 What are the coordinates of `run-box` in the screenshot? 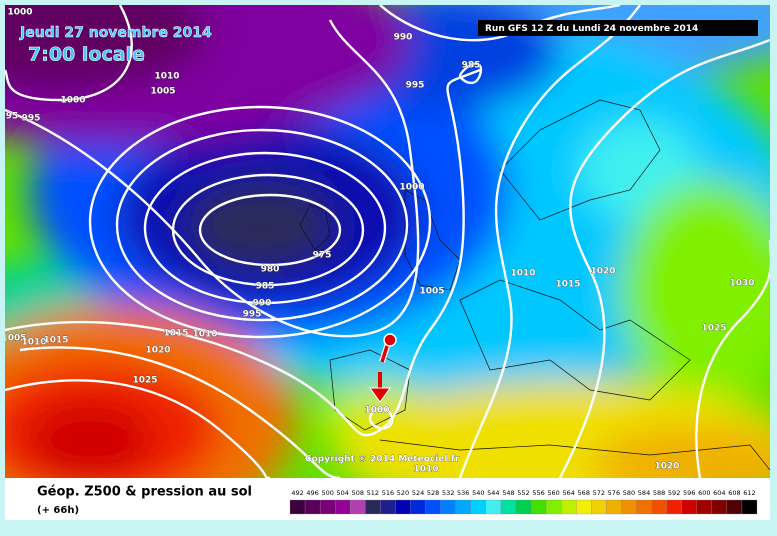 It's located at (618, 28).